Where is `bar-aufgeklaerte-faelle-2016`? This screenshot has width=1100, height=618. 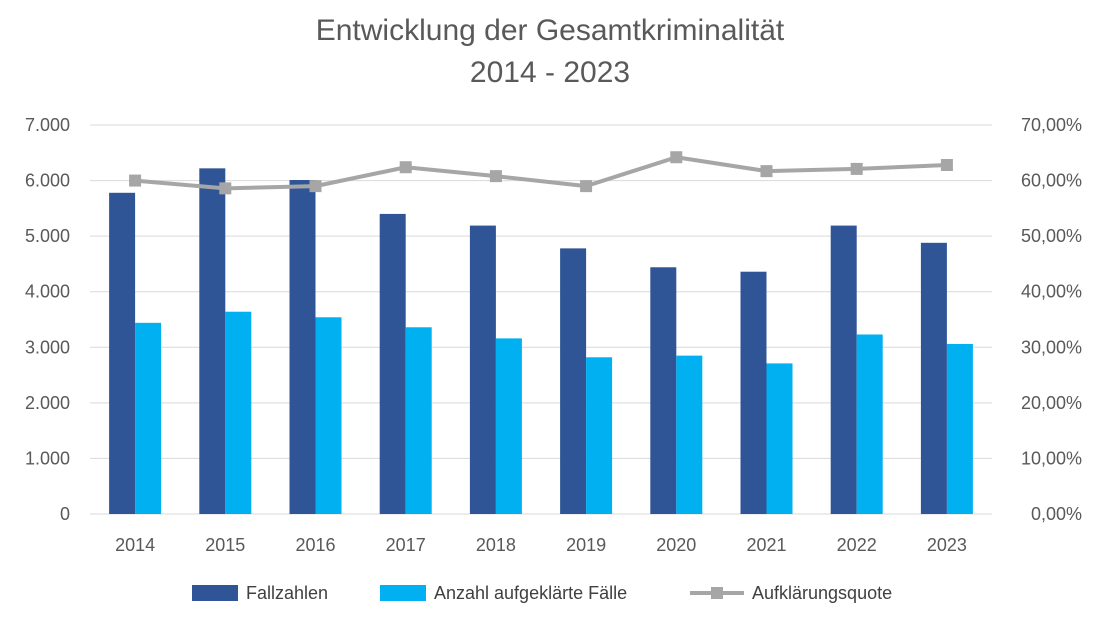
bar-aufgeklaerte-faelle-2016 is located at coordinates (328, 415).